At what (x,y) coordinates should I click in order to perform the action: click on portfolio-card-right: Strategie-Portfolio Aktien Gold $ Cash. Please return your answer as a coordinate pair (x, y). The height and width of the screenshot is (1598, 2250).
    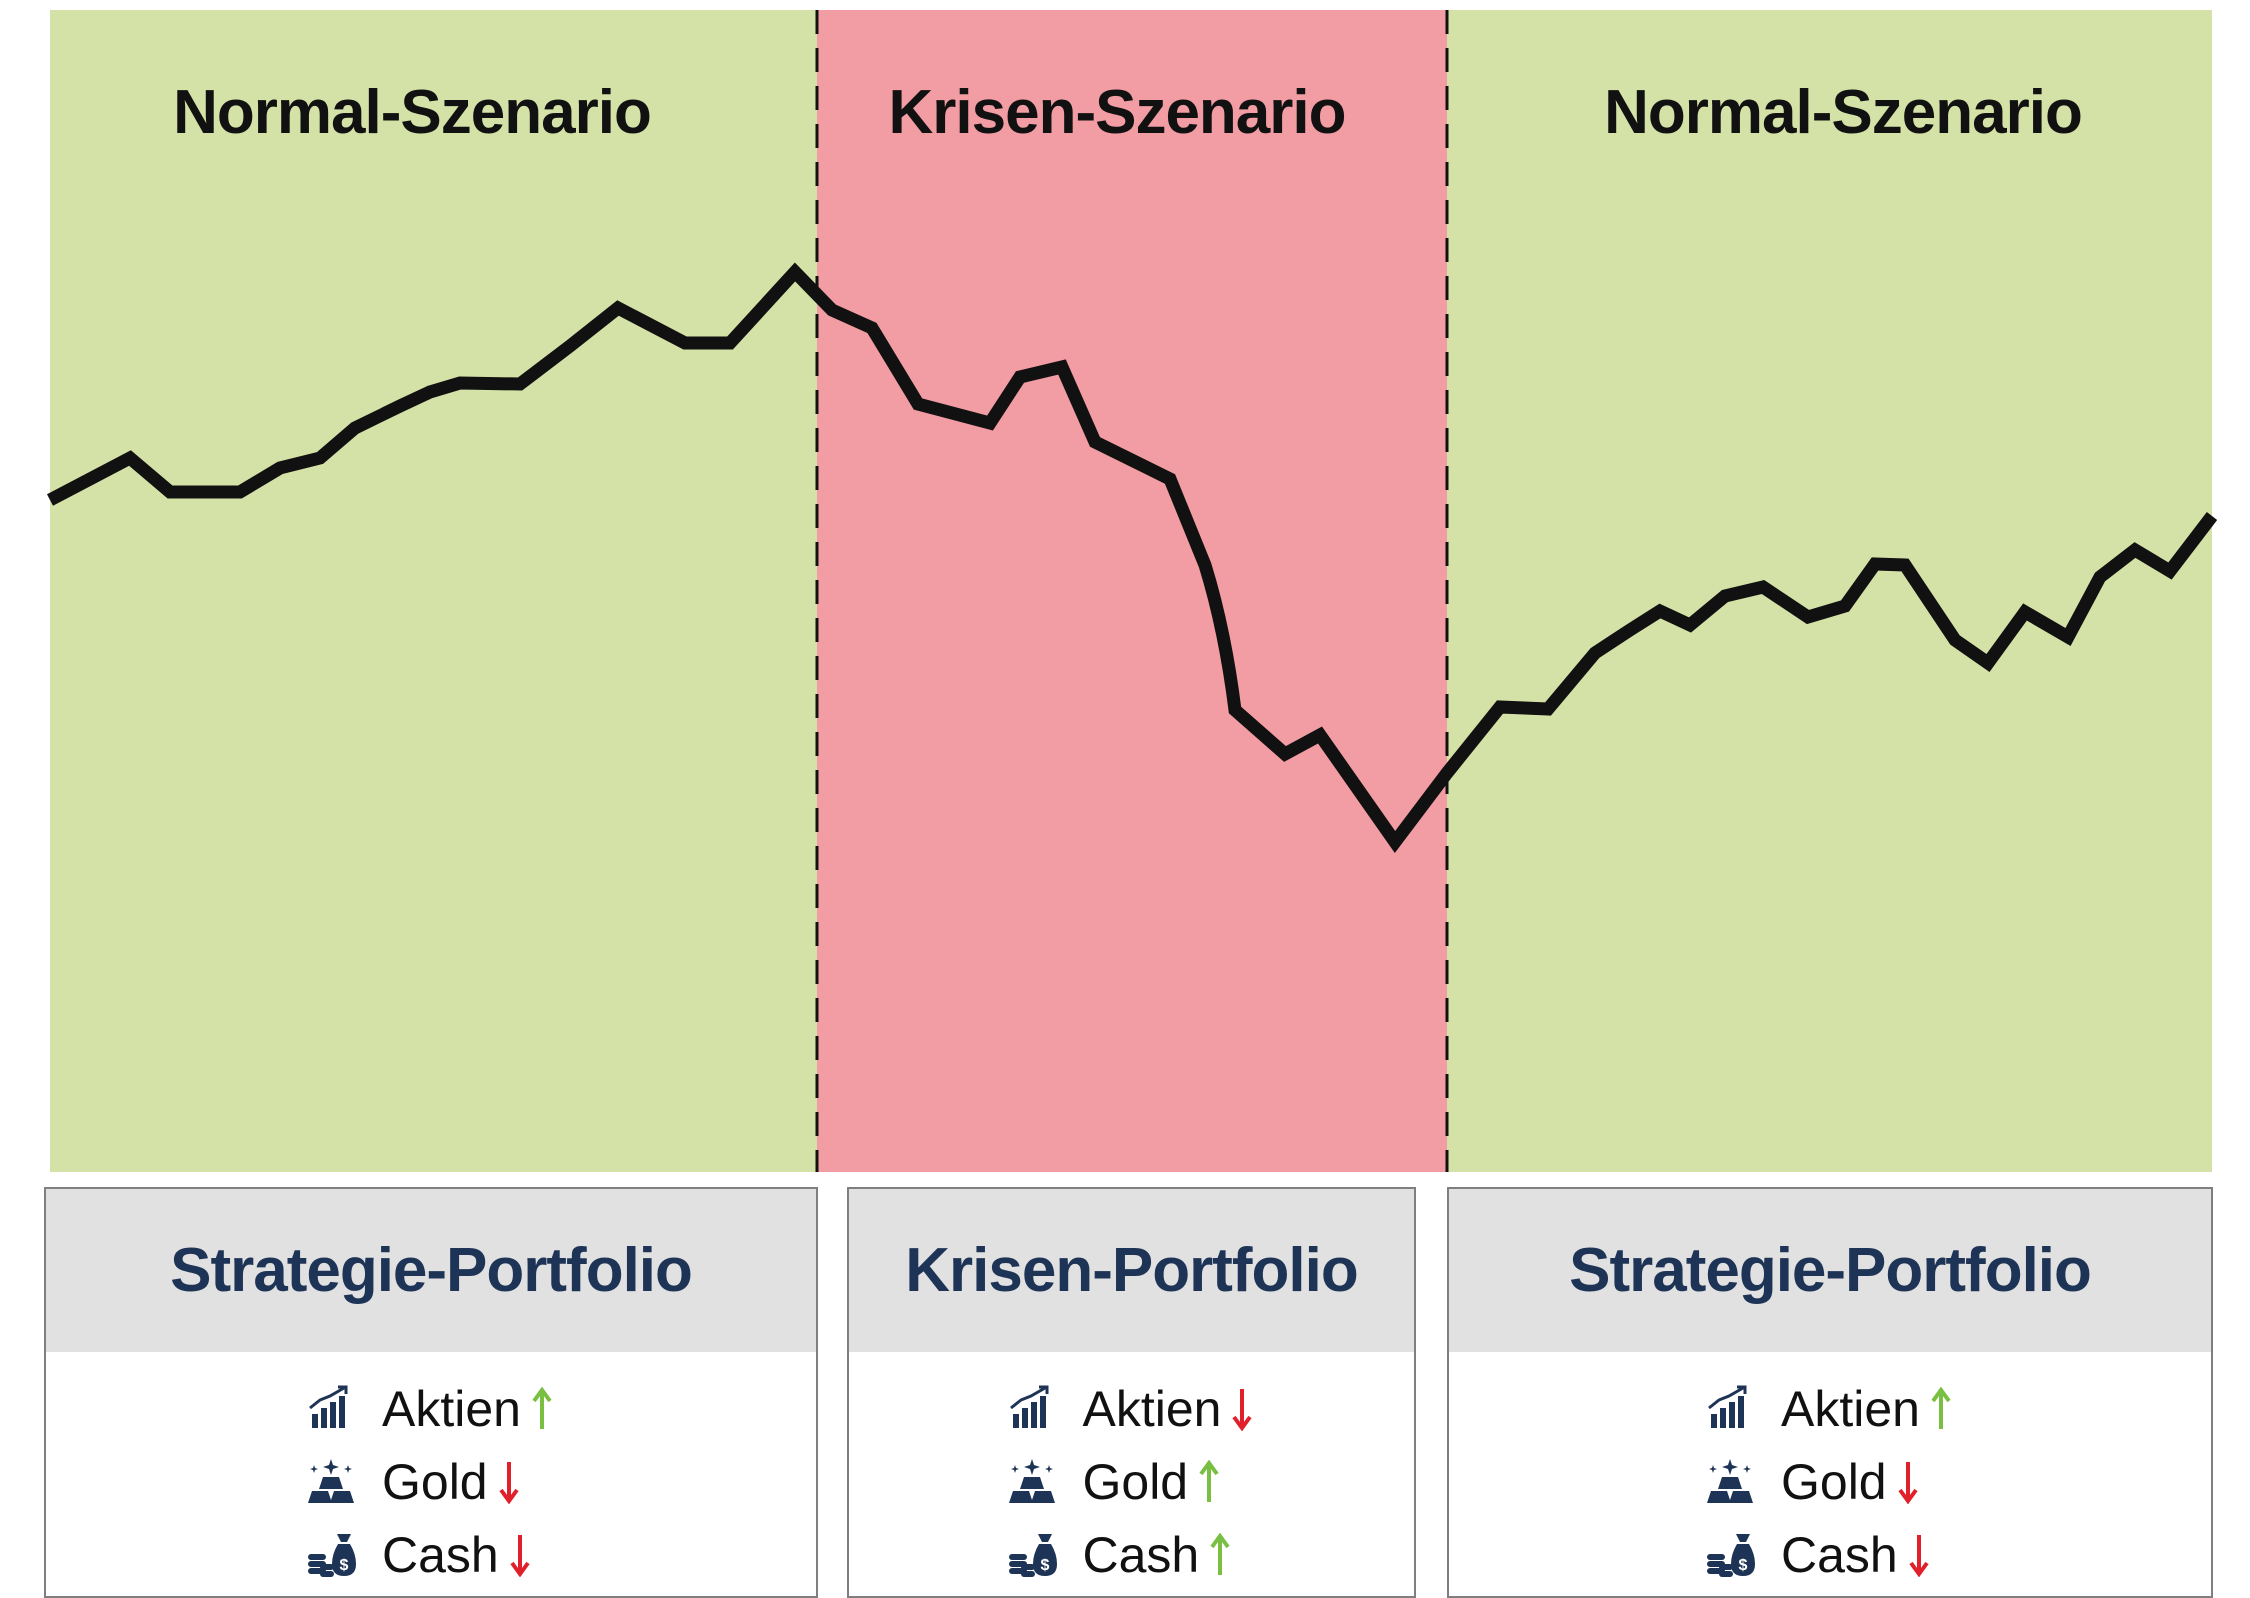
    Looking at the image, I should click on (1830, 1392).